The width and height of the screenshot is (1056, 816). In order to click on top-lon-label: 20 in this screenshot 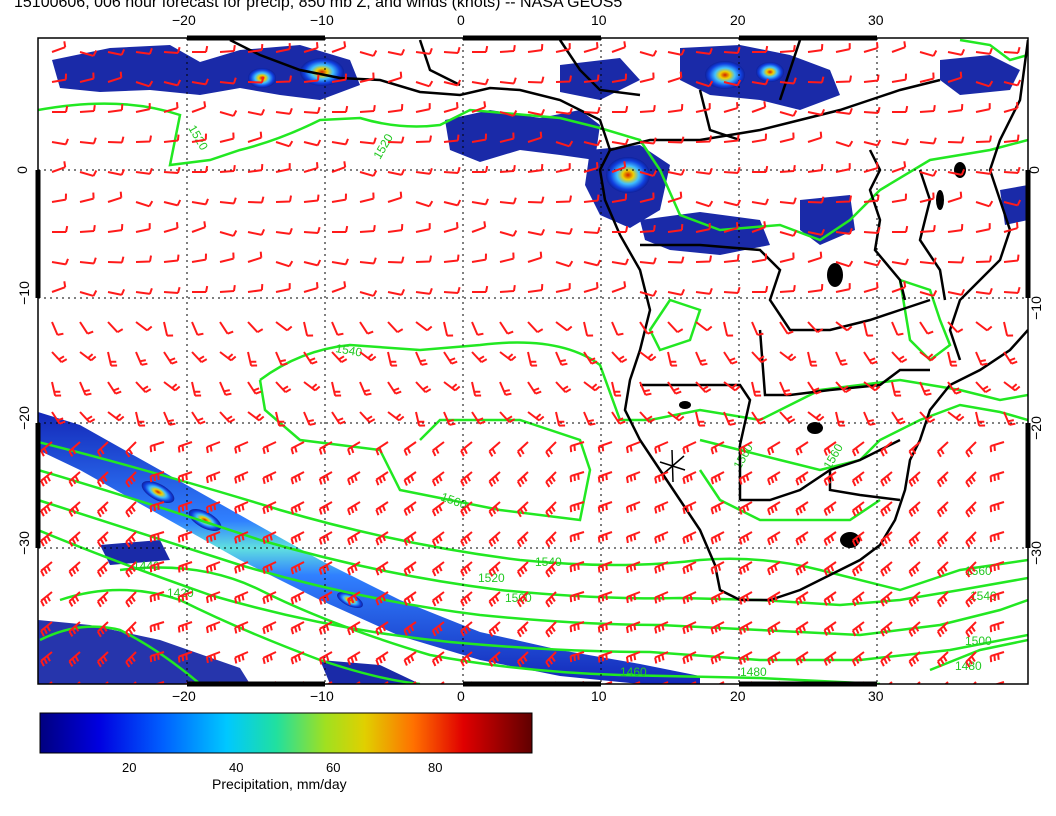, I will do `click(738, 20)`.